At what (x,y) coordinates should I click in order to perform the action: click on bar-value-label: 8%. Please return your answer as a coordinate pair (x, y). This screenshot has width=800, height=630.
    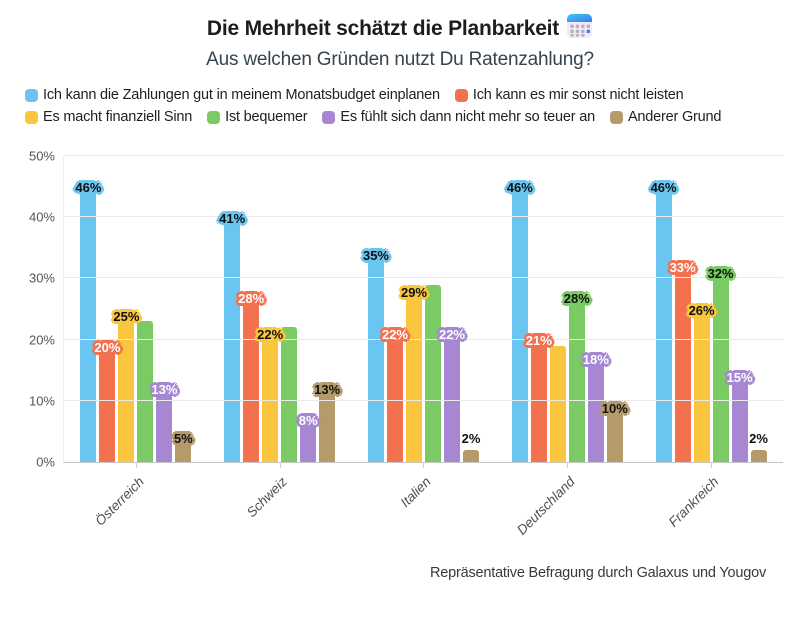
    Looking at the image, I should click on (308, 420).